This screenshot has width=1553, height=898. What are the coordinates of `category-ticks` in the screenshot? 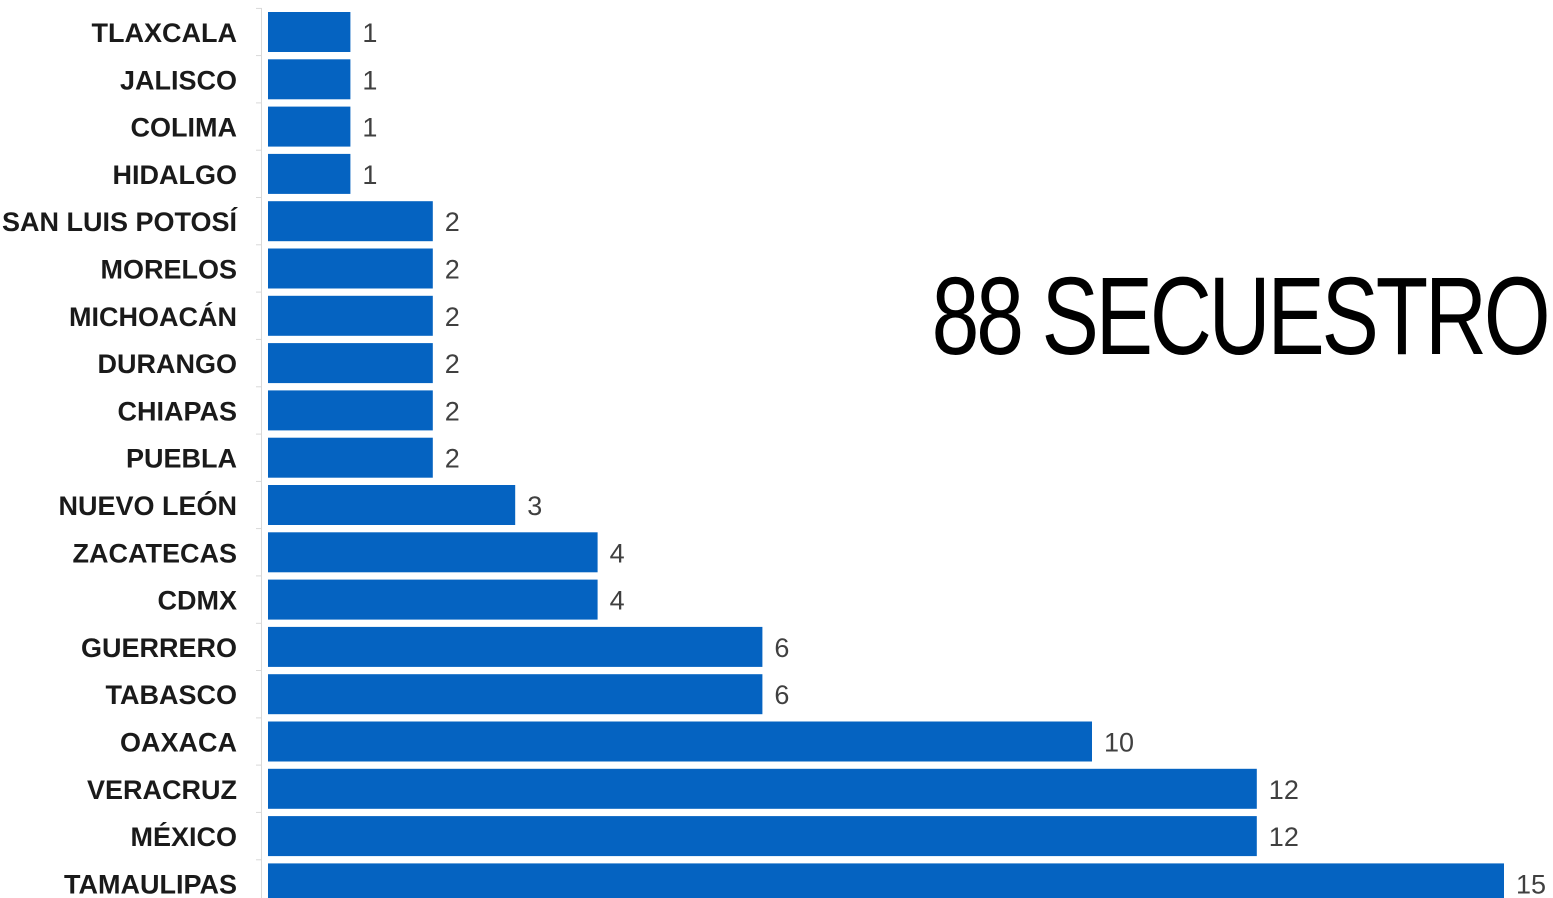 It's located at (259, 434).